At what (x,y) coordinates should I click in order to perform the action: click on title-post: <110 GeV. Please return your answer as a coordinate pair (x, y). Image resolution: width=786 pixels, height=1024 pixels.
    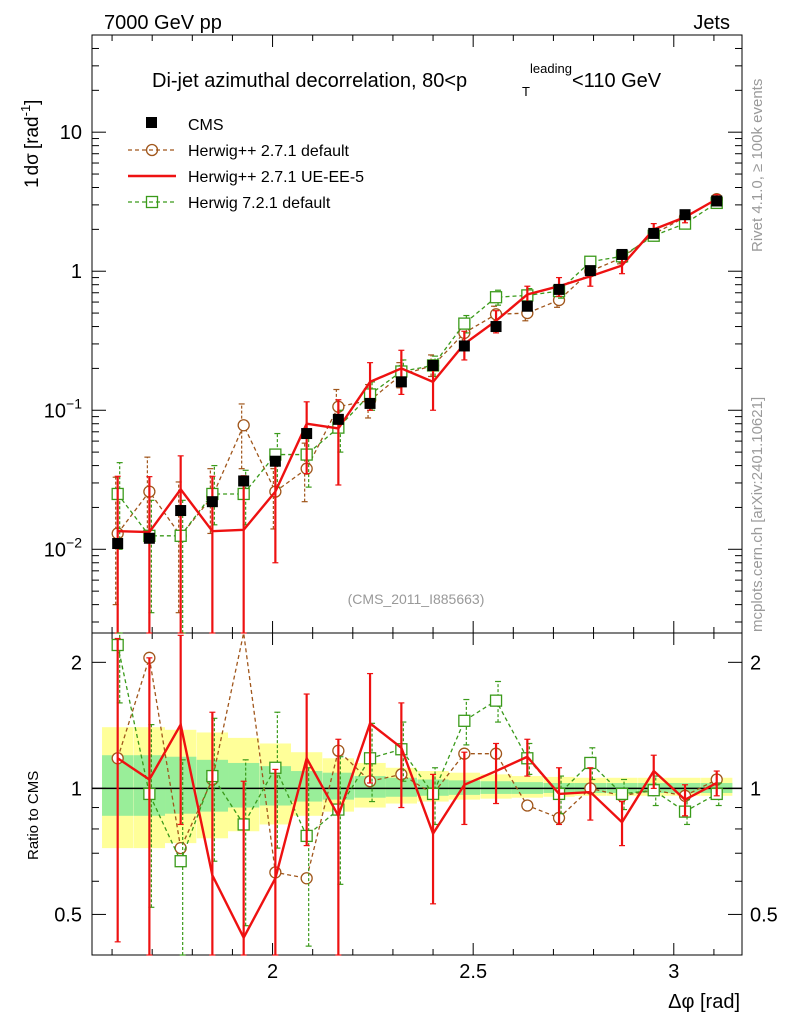
    Looking at the image, I should click on (617, 81).